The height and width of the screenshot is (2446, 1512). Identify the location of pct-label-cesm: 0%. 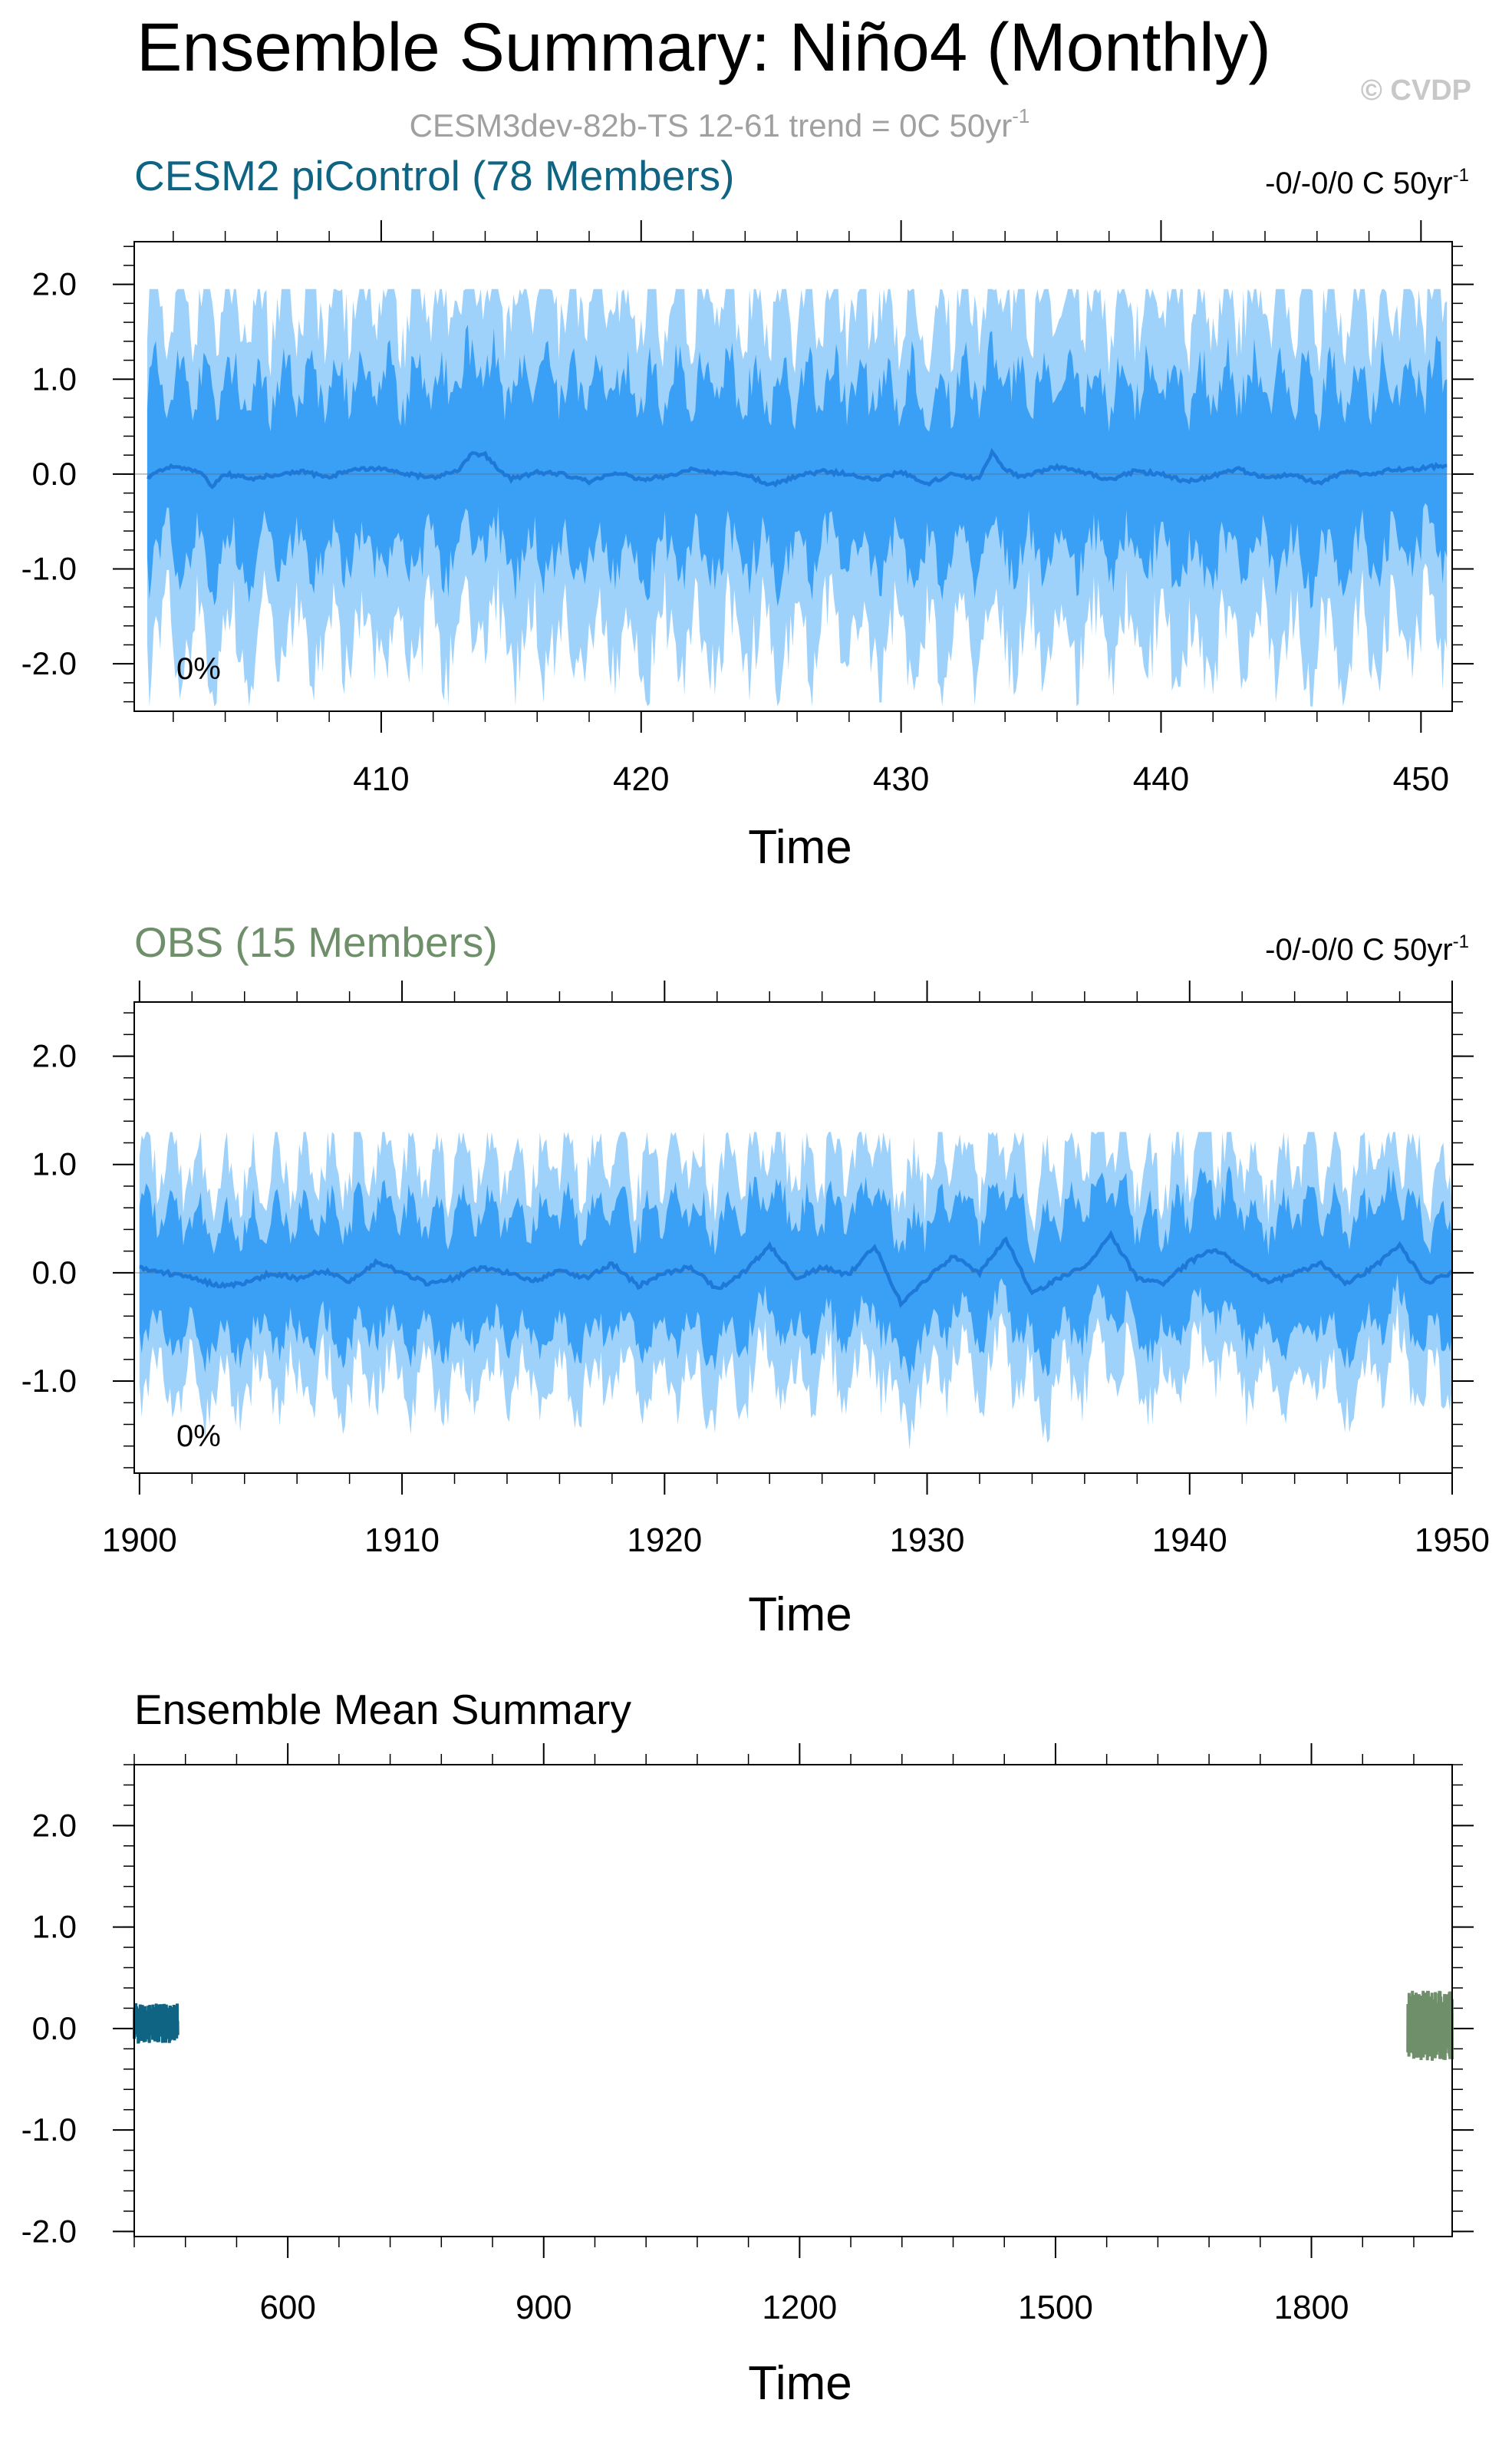
(198, 669).